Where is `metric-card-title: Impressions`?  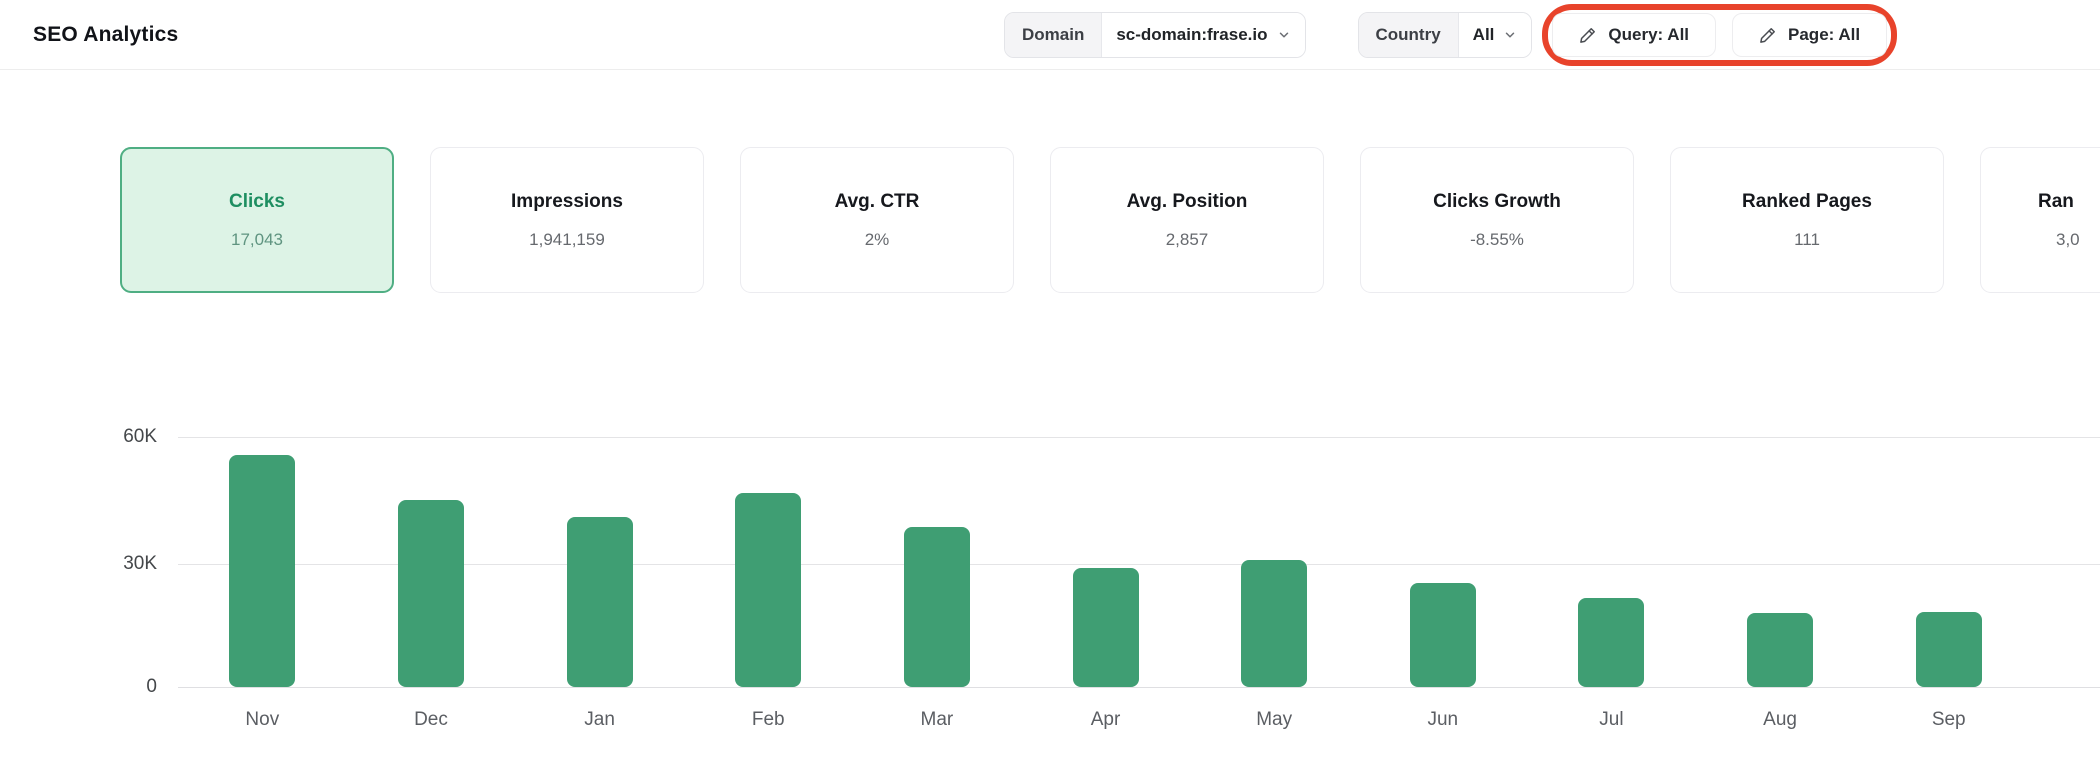
metric-card-title: Impressions is located at coordinates (567, 201).